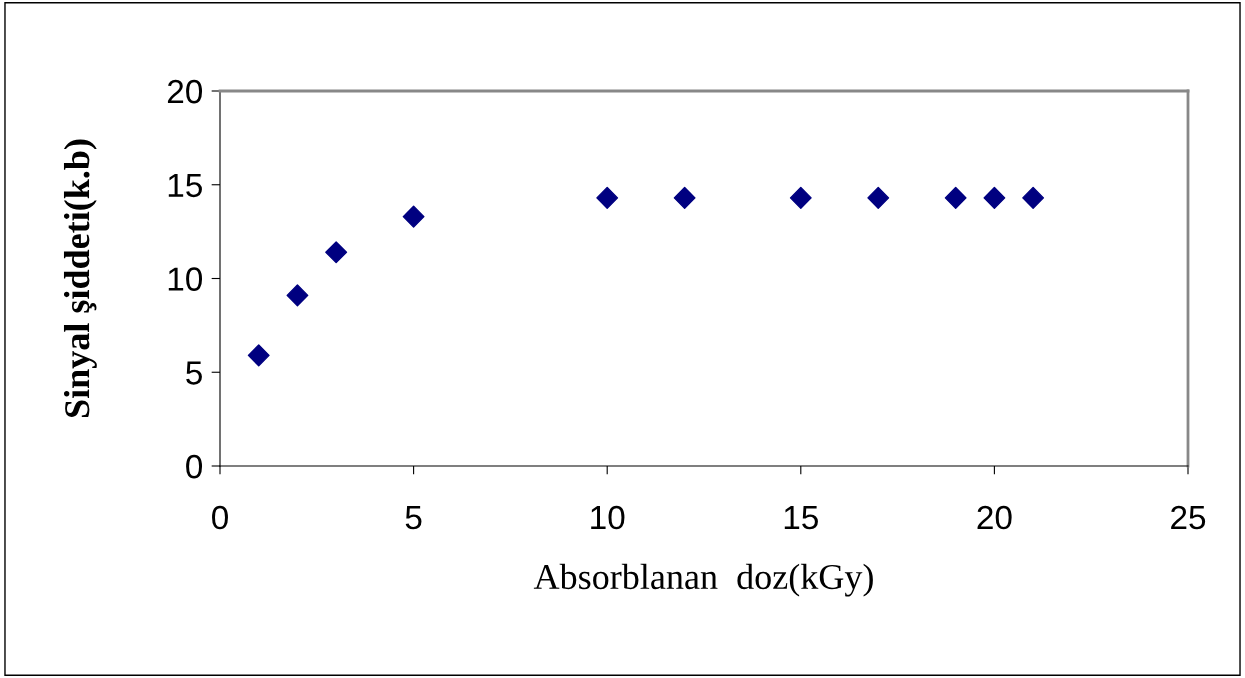  Describe the element at coordinates (185, 279) in the screenshot. I see `y-tick-label: 10` at that location.